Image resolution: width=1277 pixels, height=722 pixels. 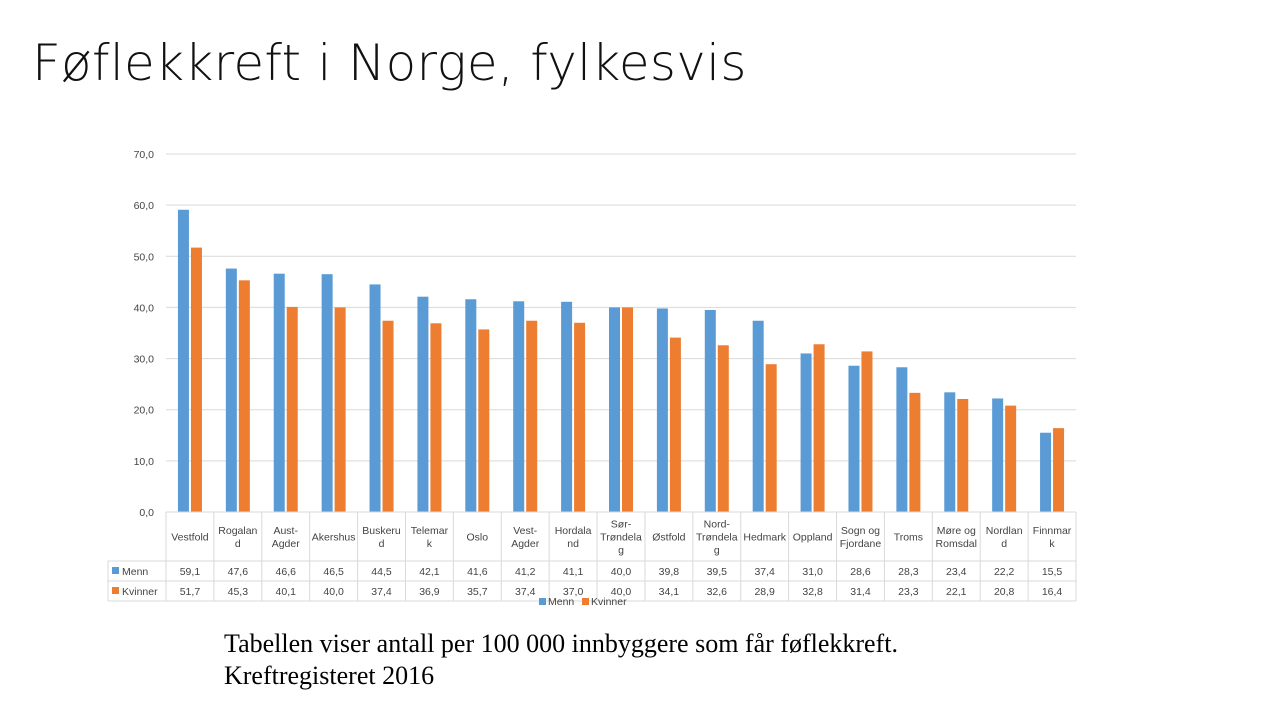 I want to click on data-label: 32,8, so click(x=812, y=592).